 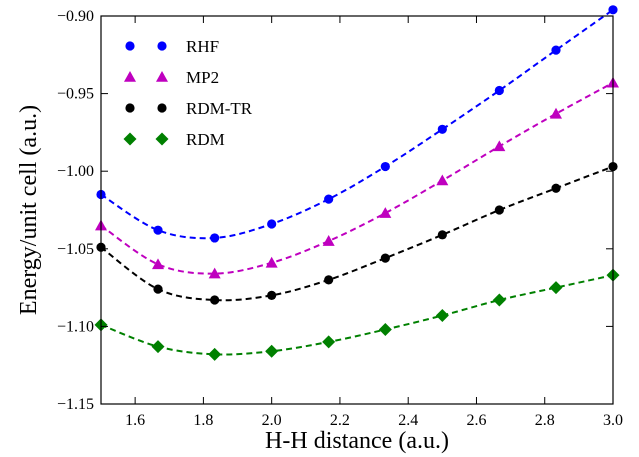 I want to click on y-tick-label: −1.00, so click(x=75, y=171).